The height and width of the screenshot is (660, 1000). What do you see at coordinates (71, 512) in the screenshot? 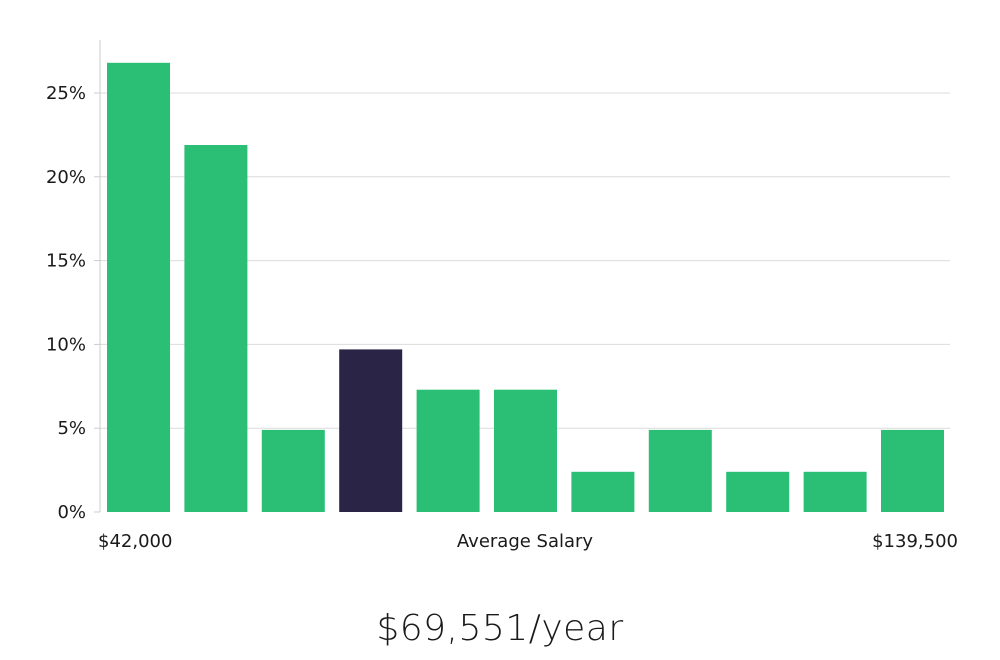
I see `y-tick-label: 0%` at bounding box center [71, 512].